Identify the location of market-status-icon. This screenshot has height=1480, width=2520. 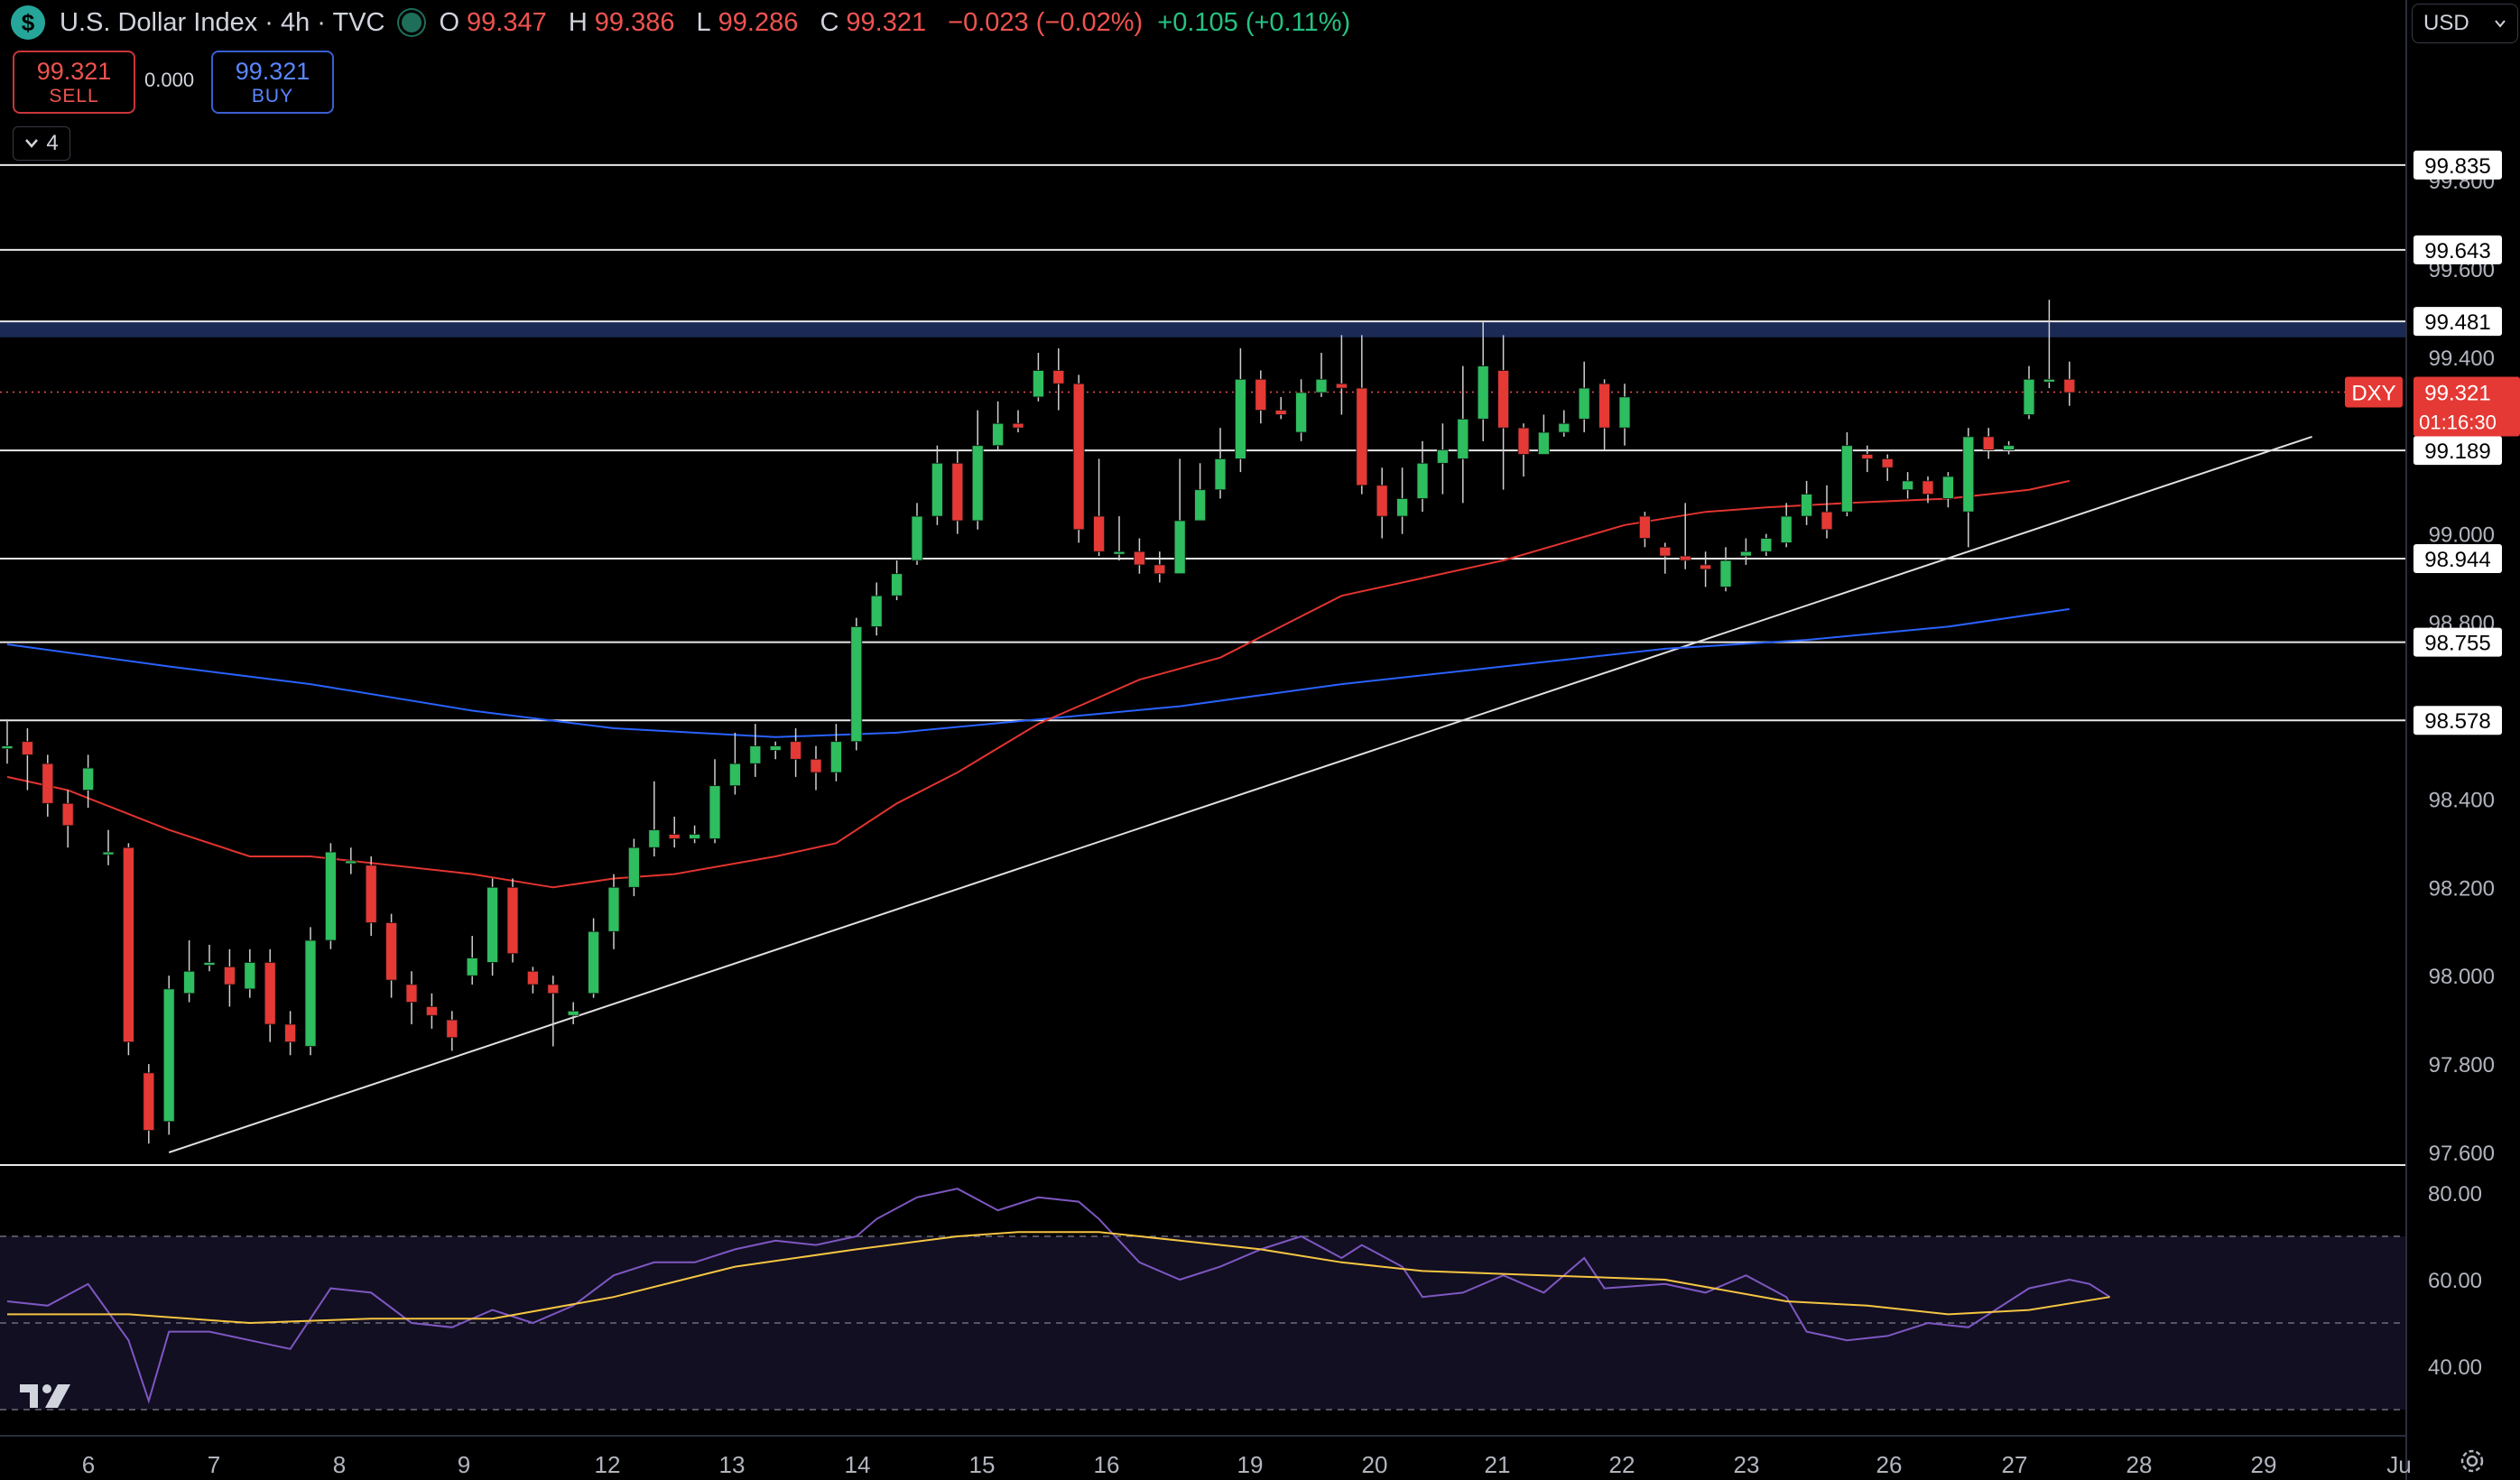
(412, 22).